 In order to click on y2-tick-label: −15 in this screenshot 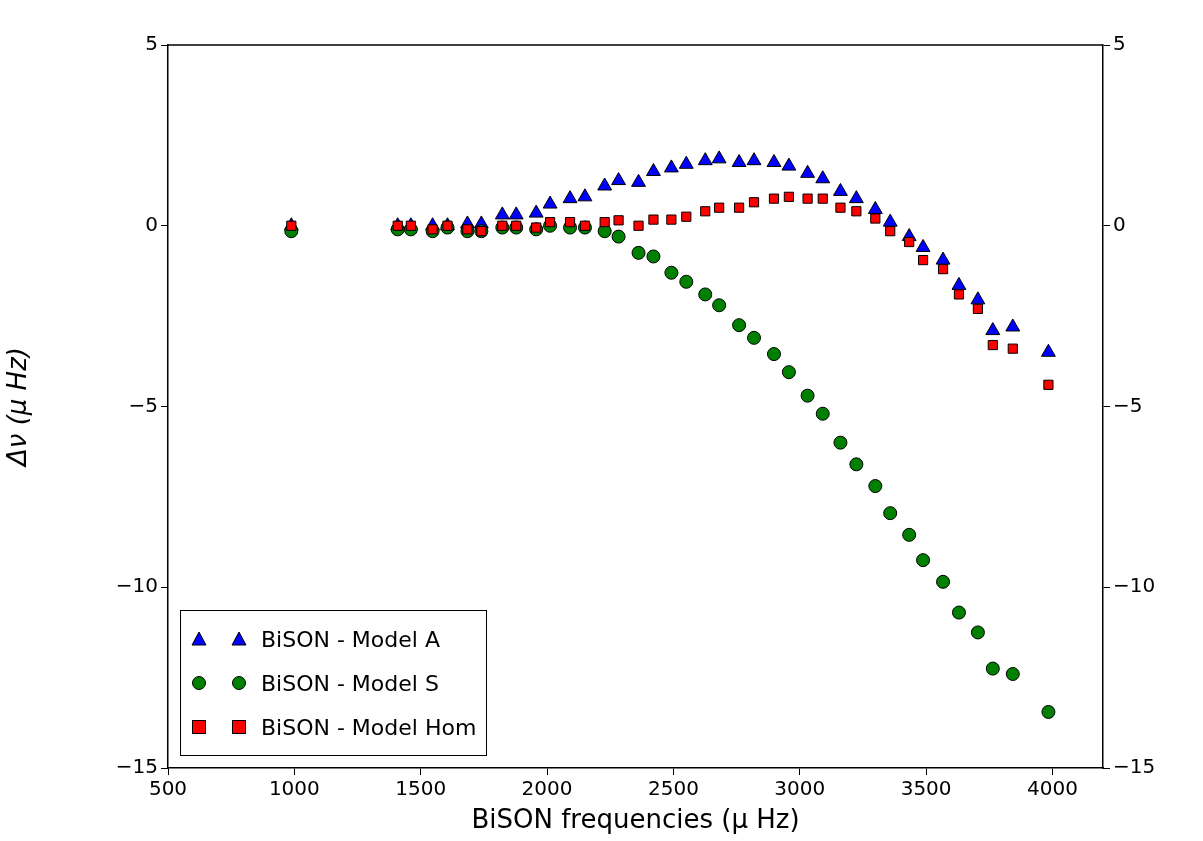, I will do `click(1134, 766)`.